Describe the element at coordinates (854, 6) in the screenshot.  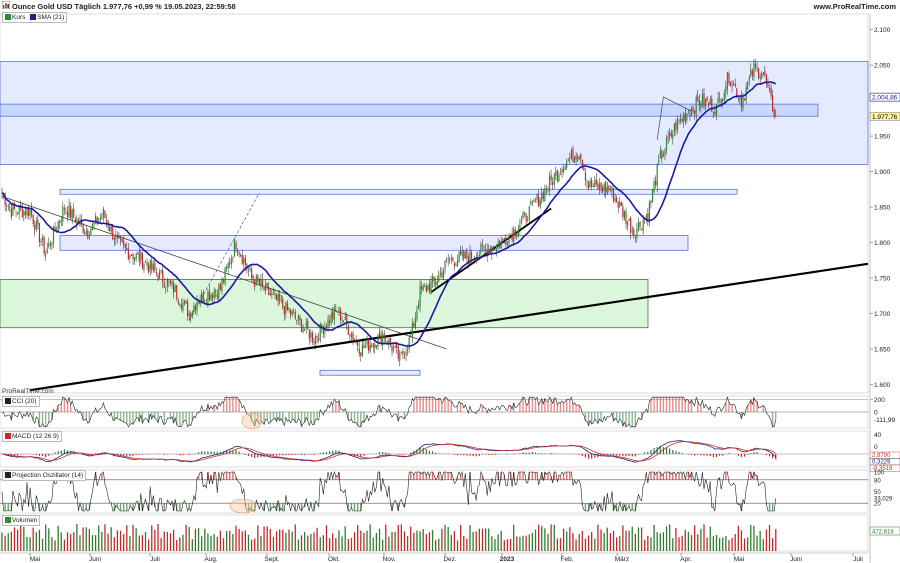
I see `site-link: www.ProRealTime.com` at that location.